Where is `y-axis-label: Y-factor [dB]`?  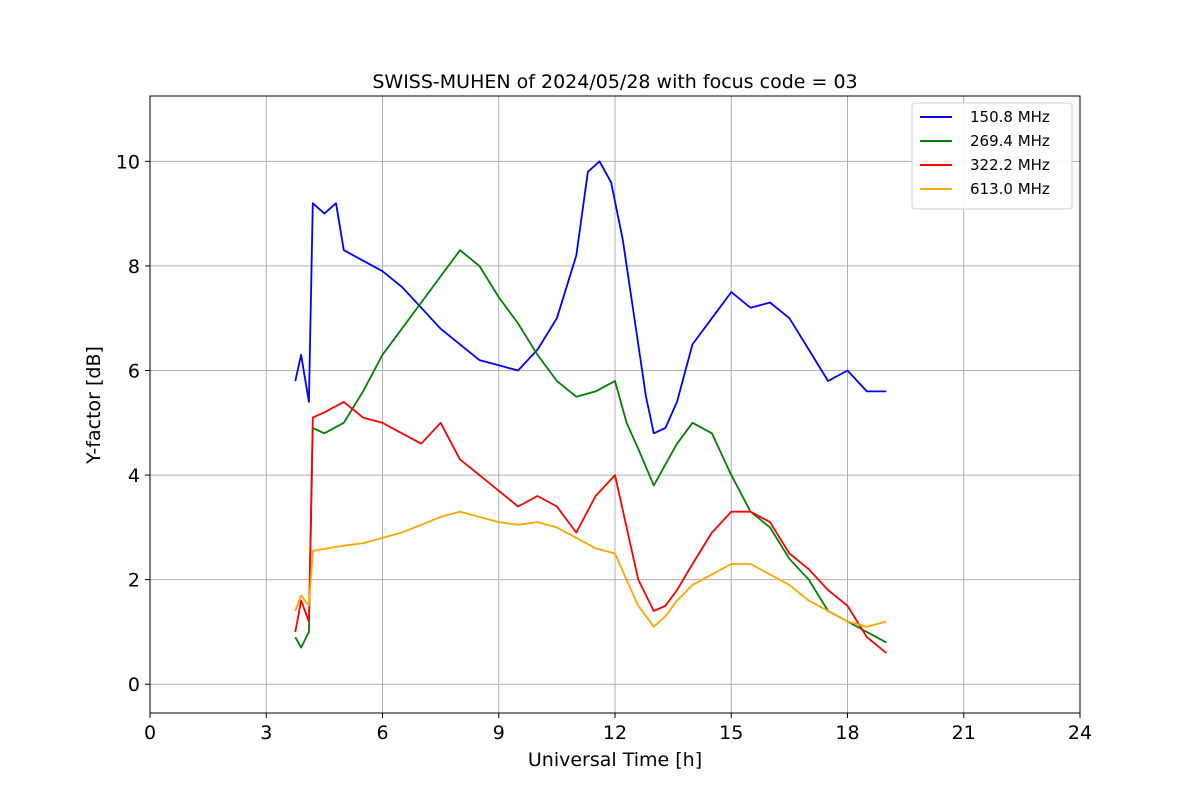
y-axis-label: Y-factor [dB] is located at coordinates (94, 405).